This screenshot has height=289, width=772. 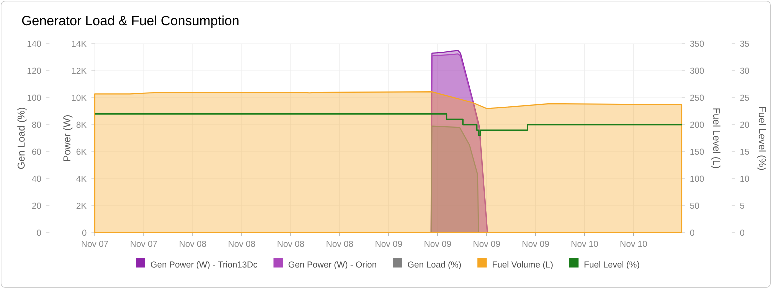 What do you see at coordinates (697, 179) in the screenshot?
I see `y-tick-label: 100` at bounding box center [697, 179].